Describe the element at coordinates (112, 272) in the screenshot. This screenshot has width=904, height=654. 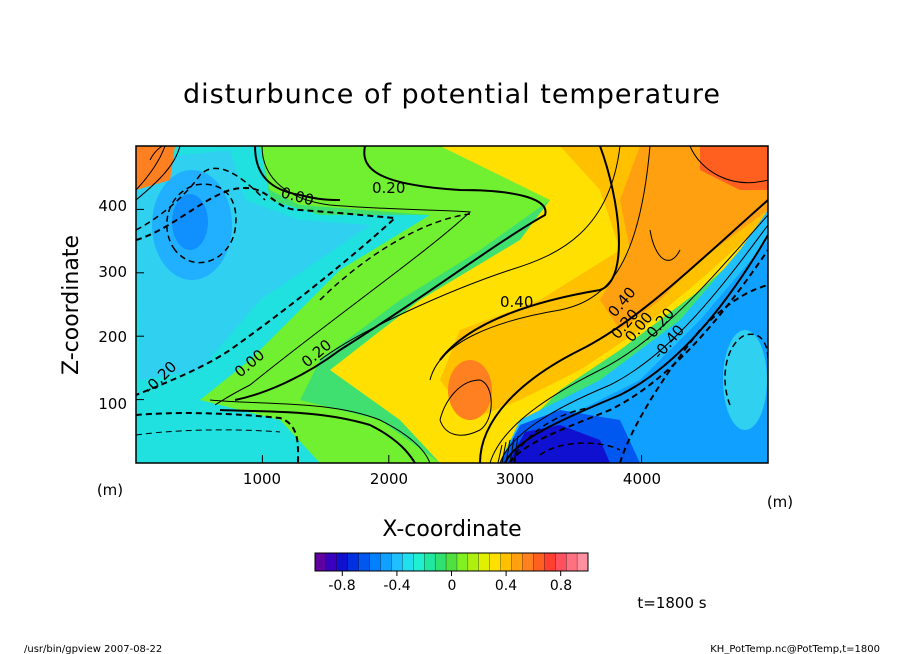
I see `y-tick-label: 300` at that location.